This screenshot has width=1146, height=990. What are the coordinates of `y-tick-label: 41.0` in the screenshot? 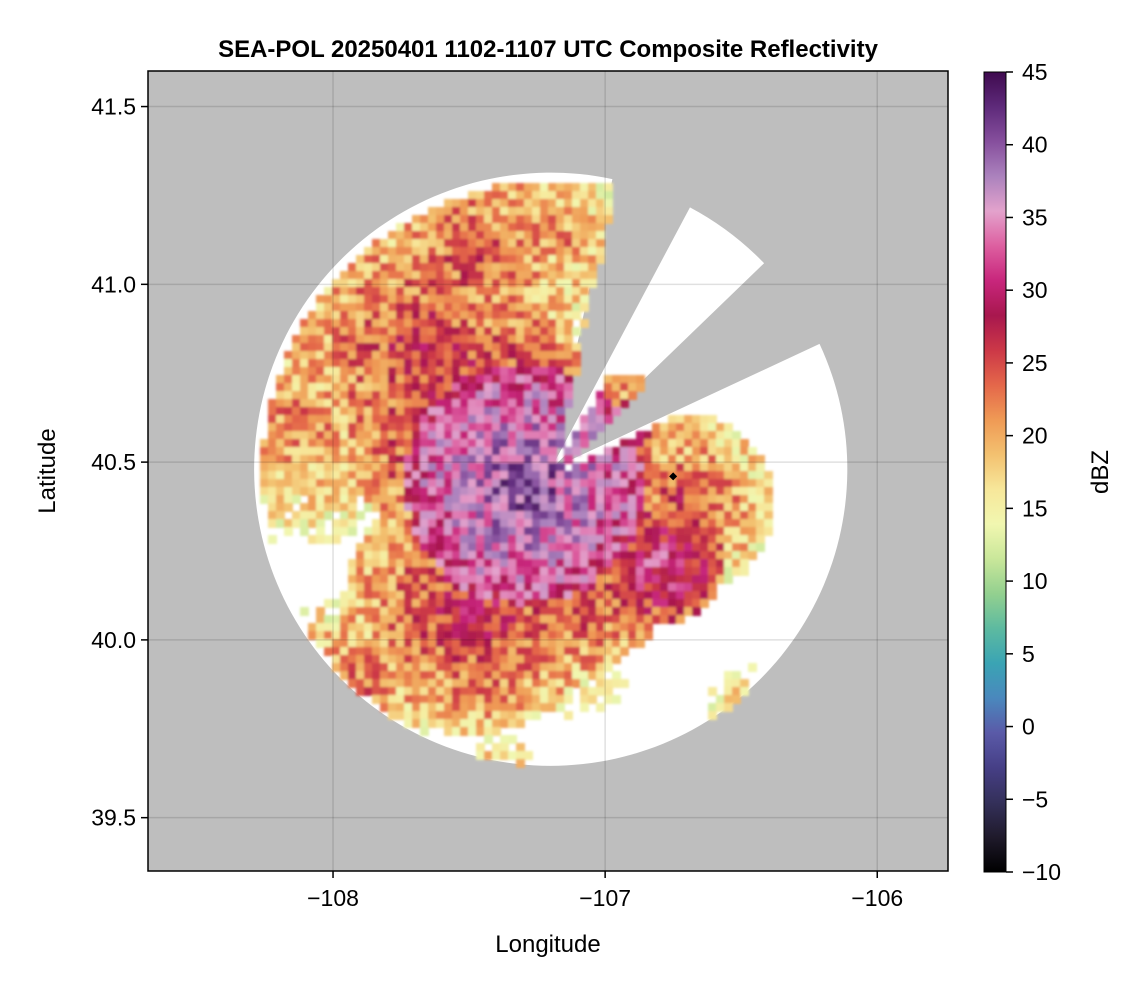 It's located at (113, 284).